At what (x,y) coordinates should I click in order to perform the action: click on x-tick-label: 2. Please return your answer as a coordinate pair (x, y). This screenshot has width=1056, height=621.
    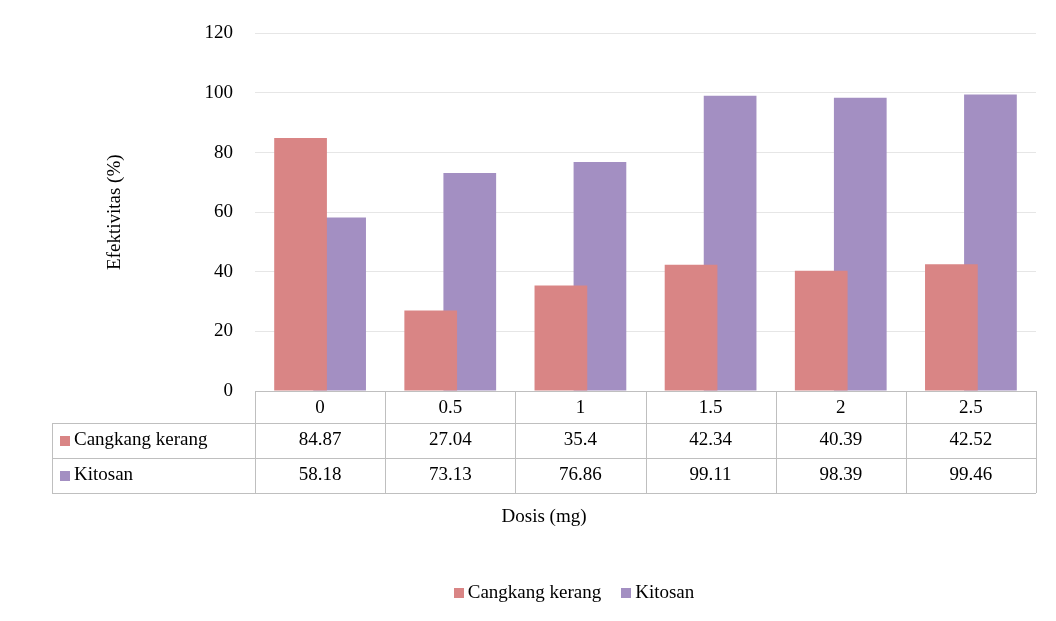
    Looking at the image, I should click on (841, 407).